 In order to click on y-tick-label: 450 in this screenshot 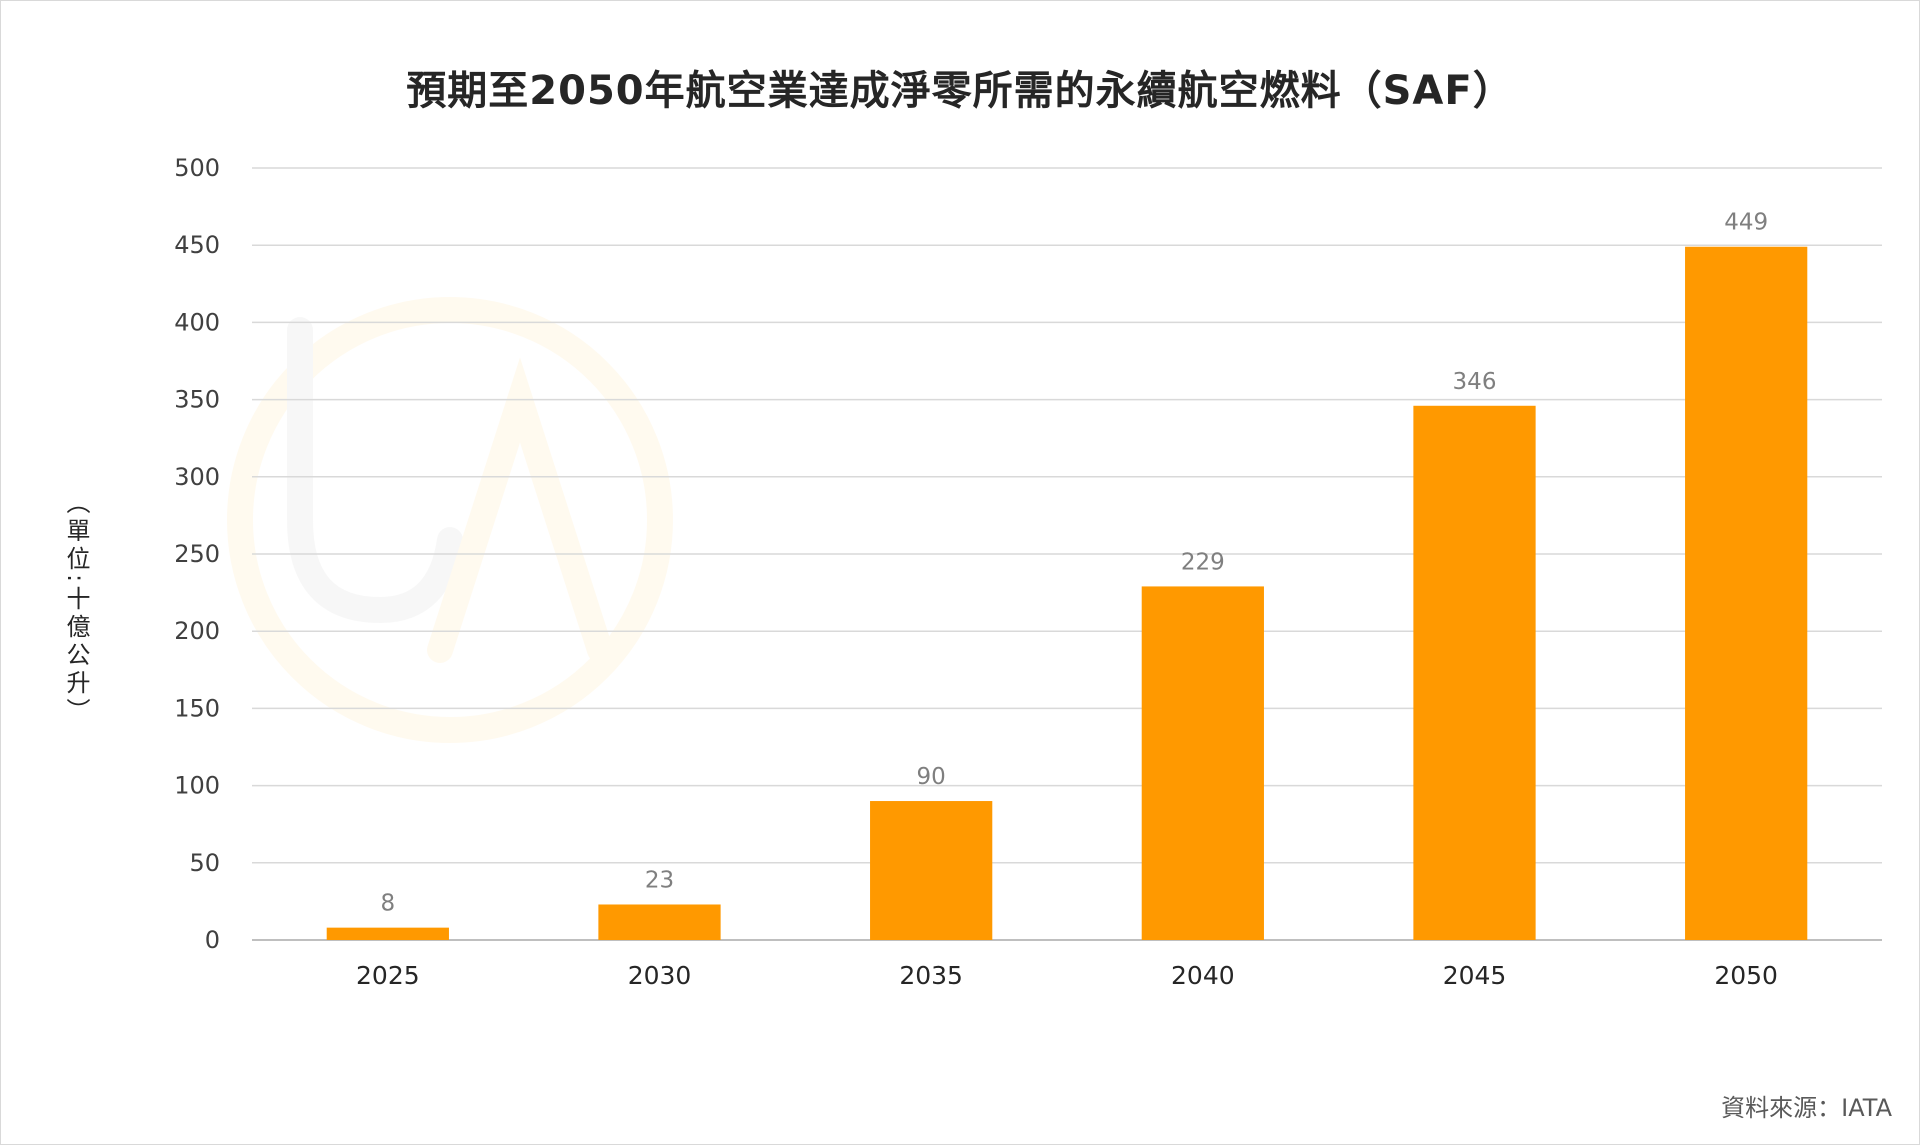, I will do `click(197, 245)`.